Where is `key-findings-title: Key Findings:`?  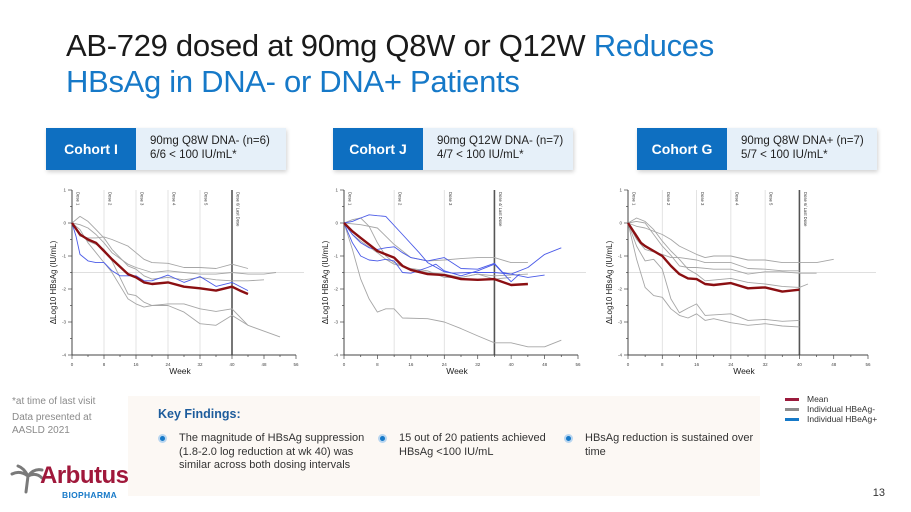 key-findings-title: Key Findings: is located at coordinates (199, 414).